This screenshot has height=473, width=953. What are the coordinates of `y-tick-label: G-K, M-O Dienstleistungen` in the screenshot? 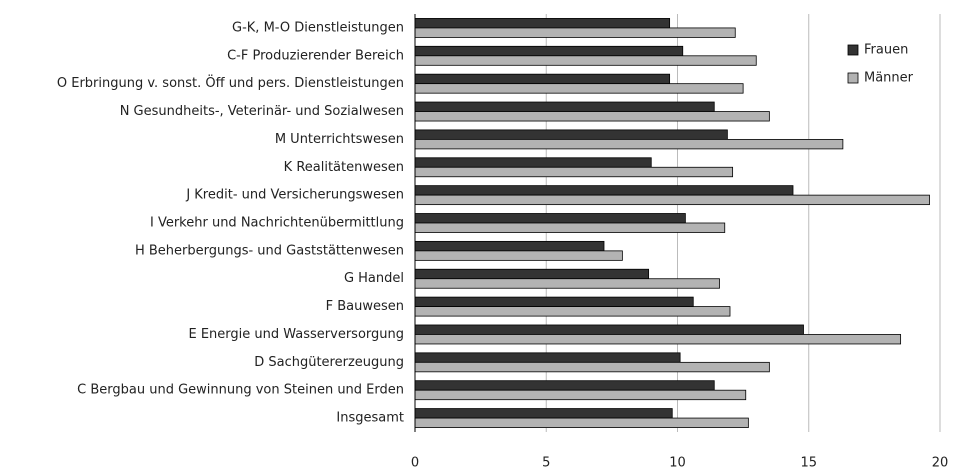 It's located at (318, 27).